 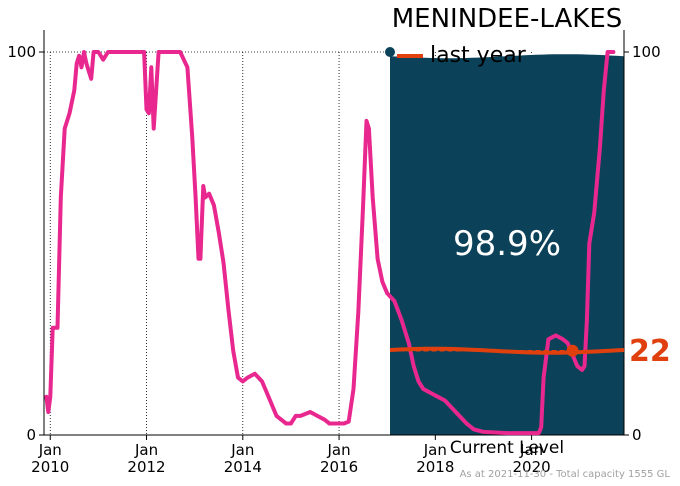 What do you see at coordinates (21, 52) in the screenshot?
I see `y-tick-label-100: 100` at bounding box center [21, 52].